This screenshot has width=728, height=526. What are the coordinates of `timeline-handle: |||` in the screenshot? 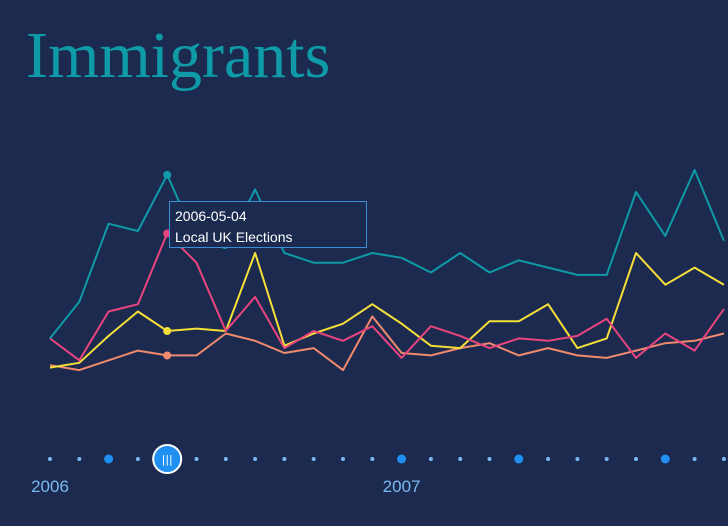 It's located at (167, 459).